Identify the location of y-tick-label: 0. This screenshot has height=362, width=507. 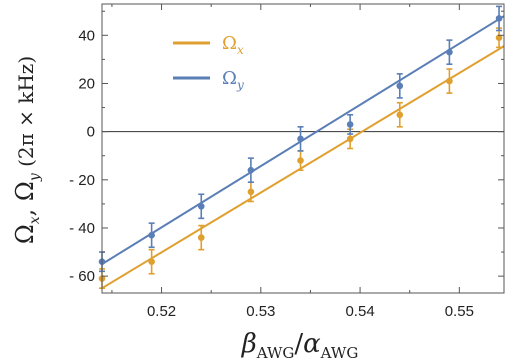
(91, 132).